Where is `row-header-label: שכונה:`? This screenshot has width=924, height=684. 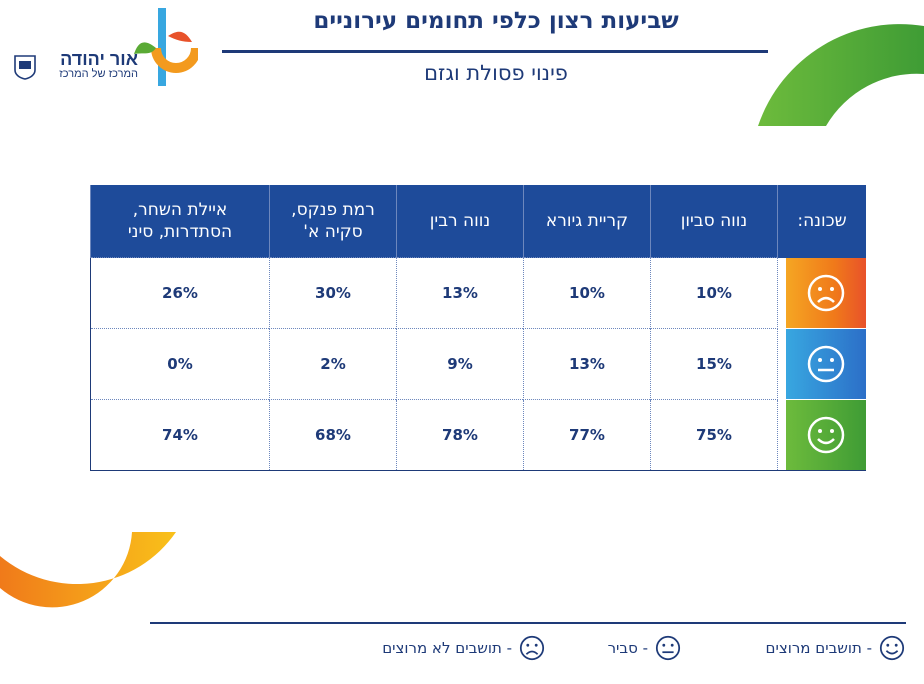
row-header-label: שכונה: is located at coordinates (821, 221).